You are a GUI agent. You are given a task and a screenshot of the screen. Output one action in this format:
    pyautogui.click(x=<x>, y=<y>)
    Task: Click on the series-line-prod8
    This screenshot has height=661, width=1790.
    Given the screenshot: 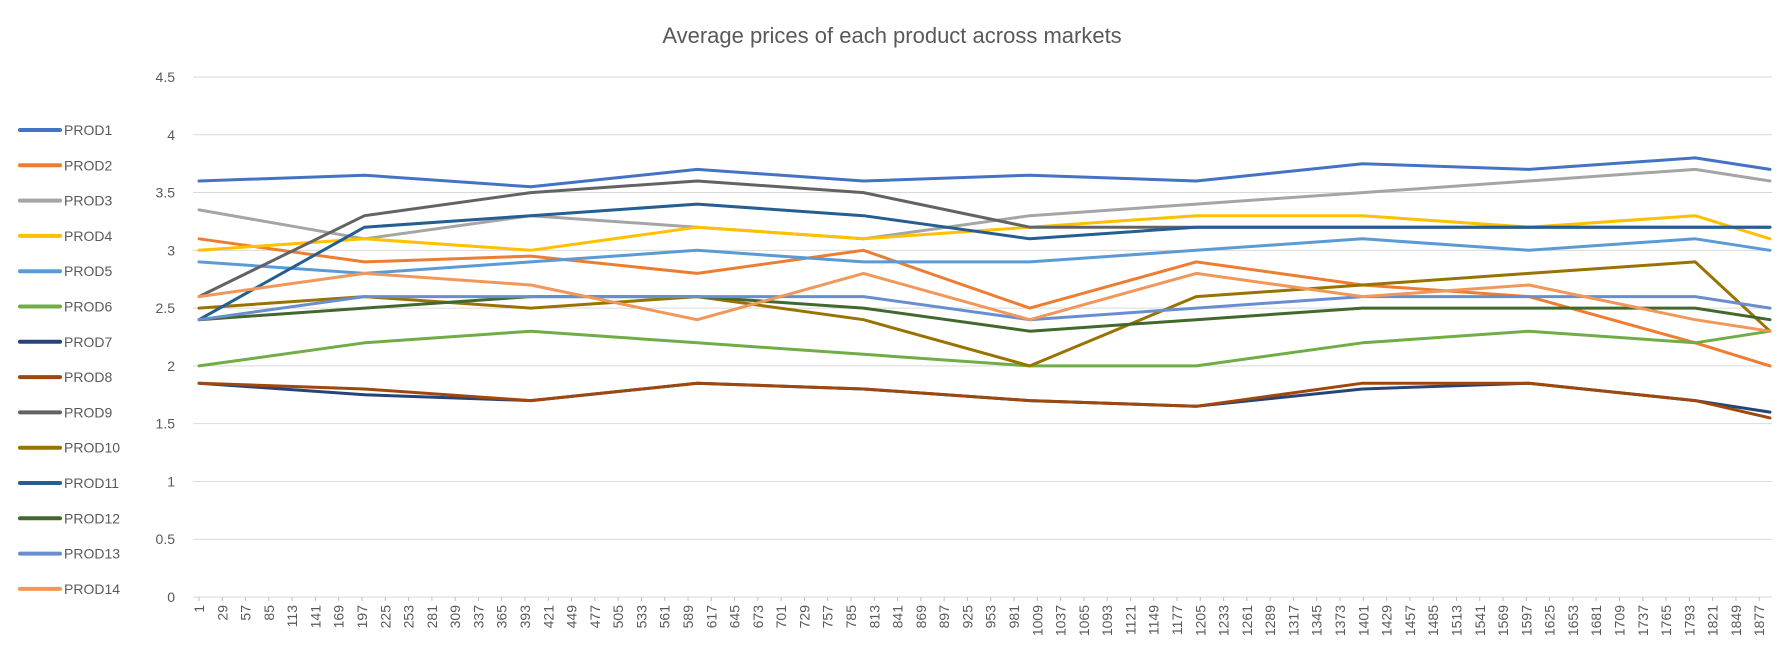 What is the action you would take?
    pyautogui.click(x=984, y=400)
    